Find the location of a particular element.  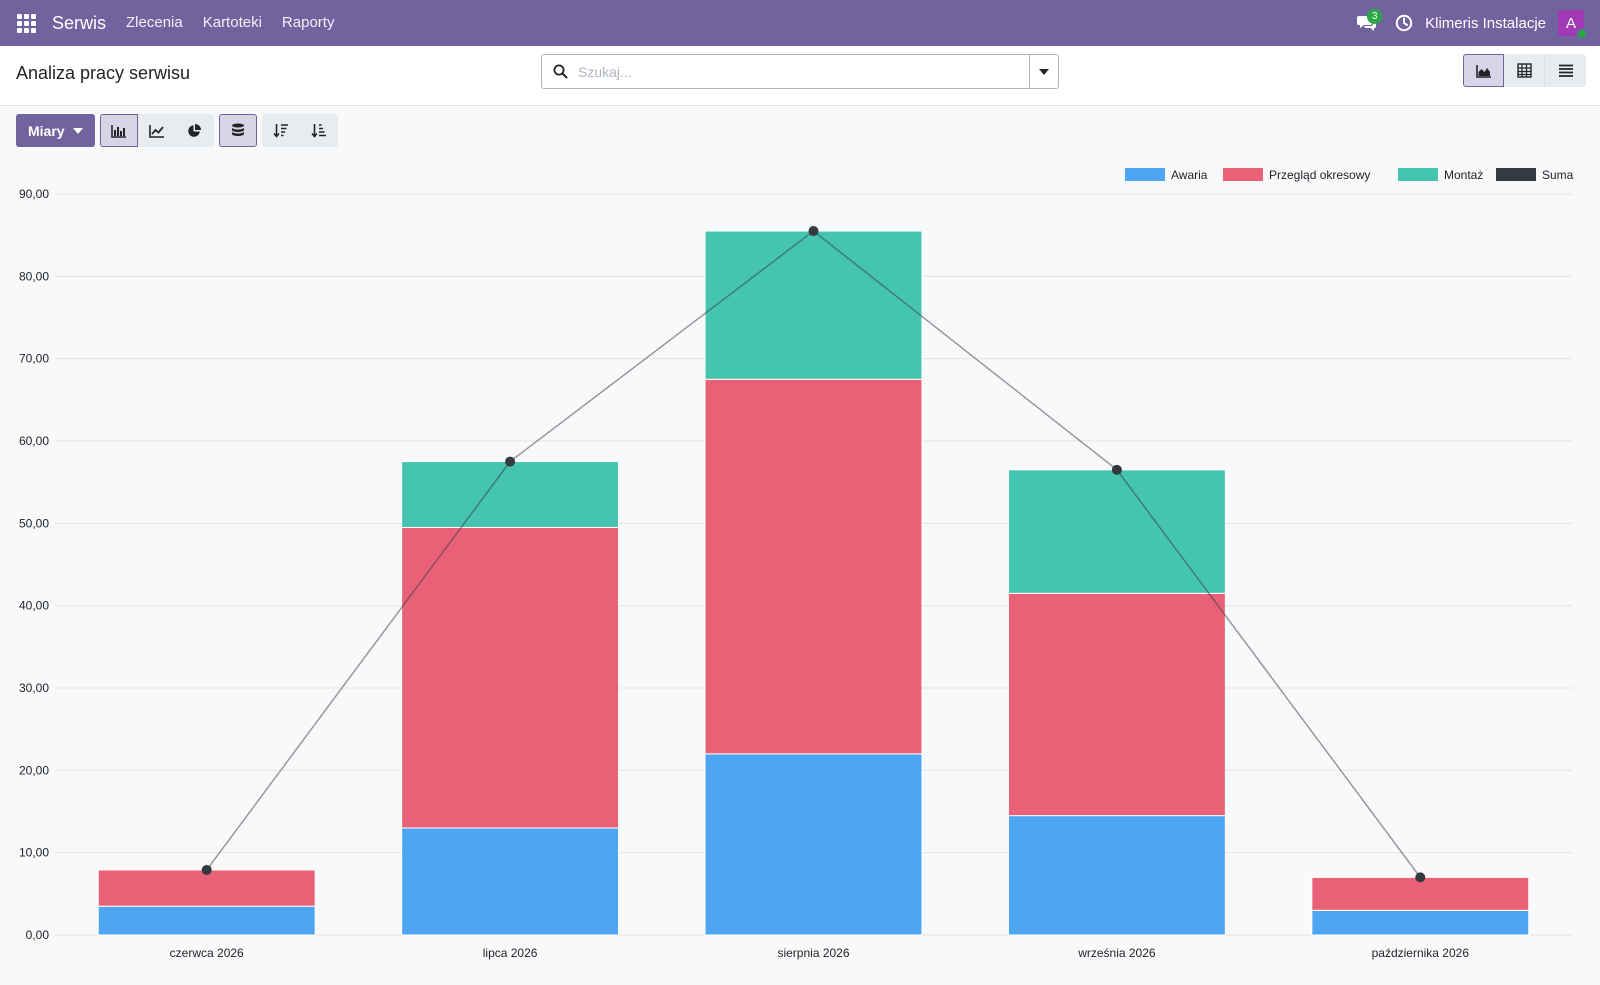

view-switcher is located at coordinates (1524, 70).